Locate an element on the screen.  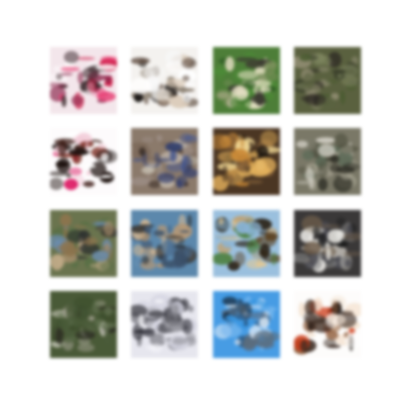
sample-image-r1c1 is located at coordinates (83, 80).